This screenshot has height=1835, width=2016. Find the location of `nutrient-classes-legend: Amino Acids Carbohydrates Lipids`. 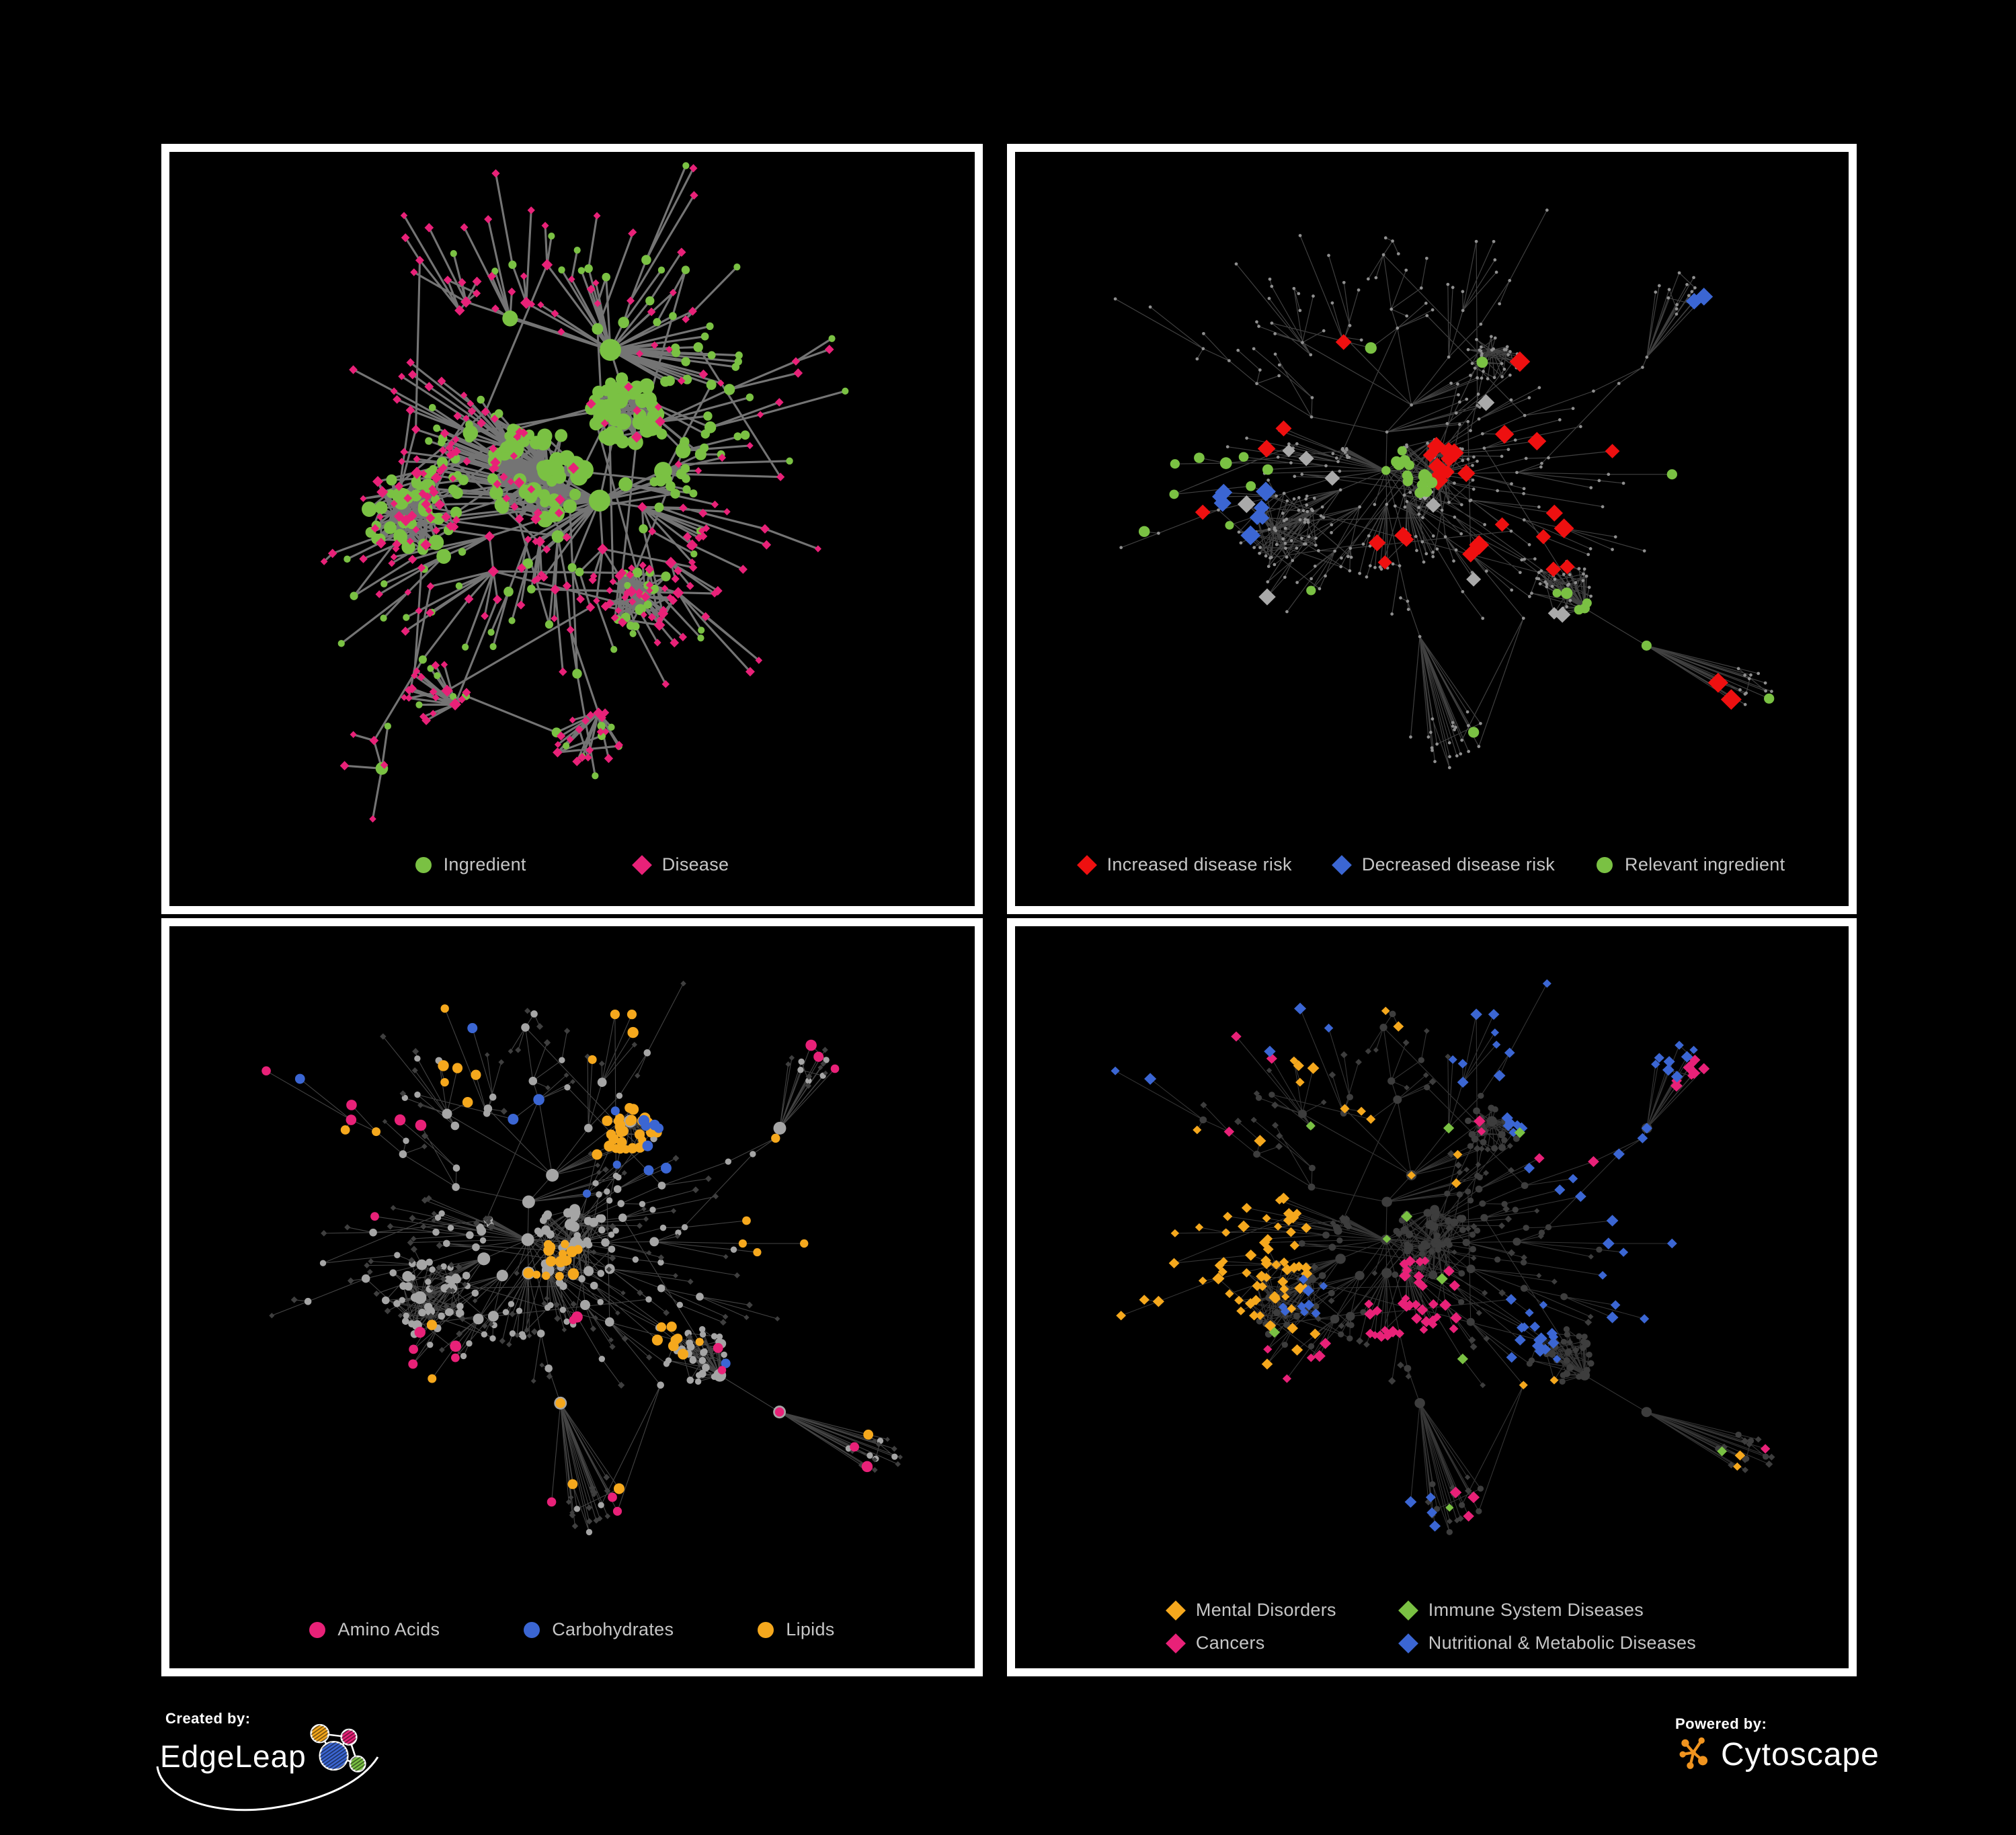

nutrient-classes-legend: Amino Acids Carbohydrates Lipids is located at coordinates (572, 1630).